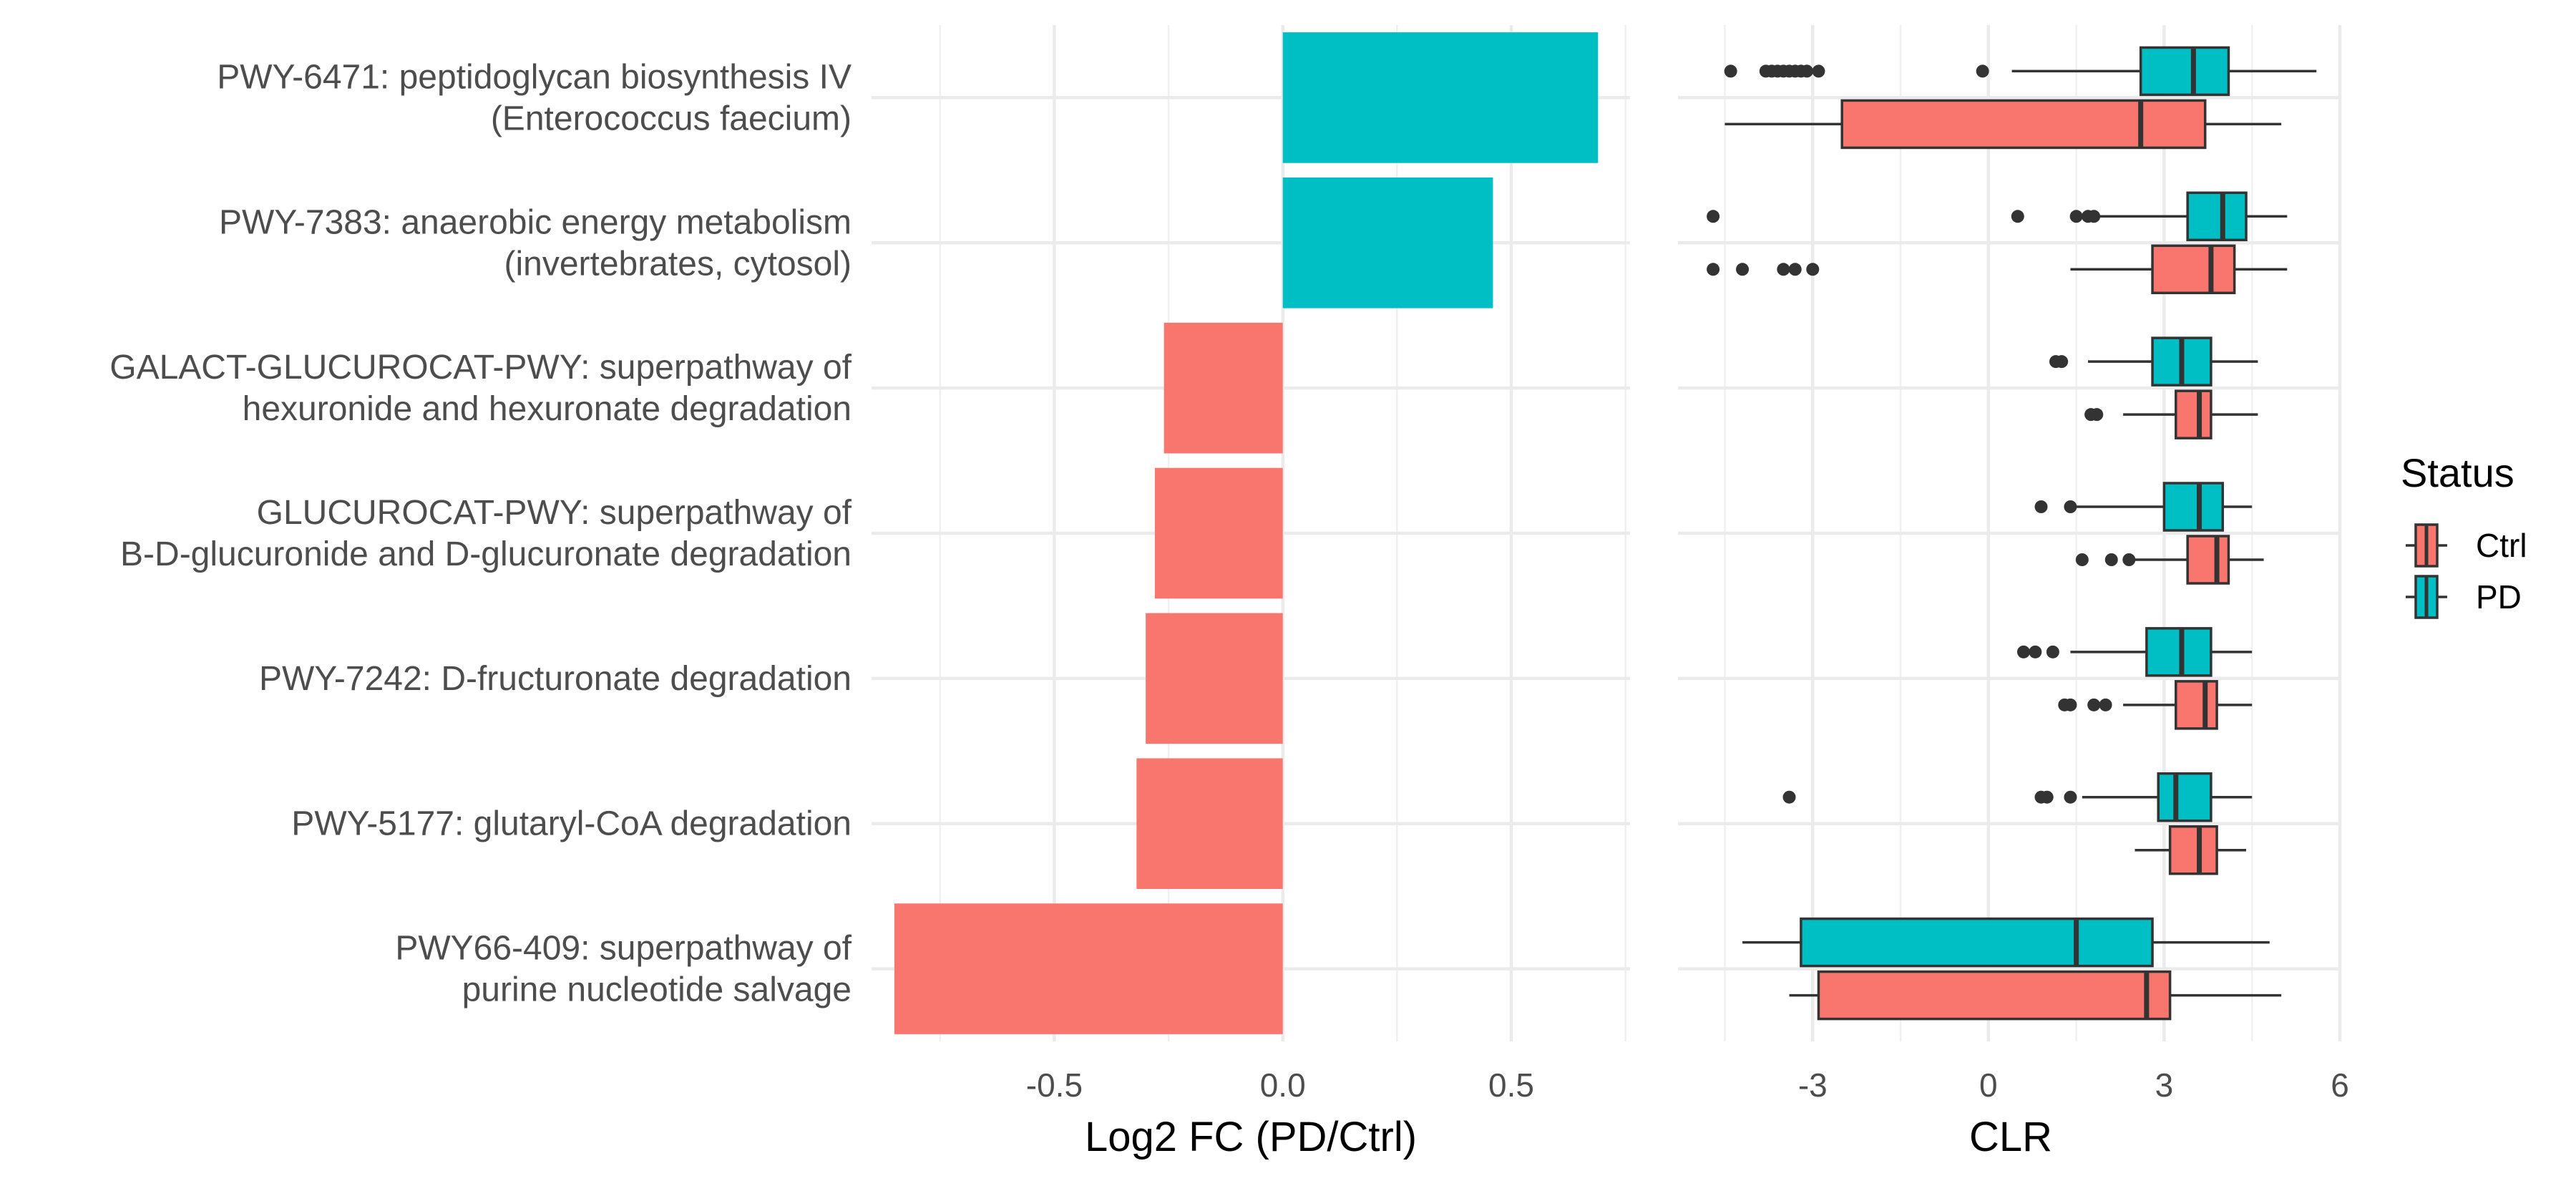  I want to click on bar-x-axis-title: Log2 FC (PD/Ctrl), so click(1251, 1137).